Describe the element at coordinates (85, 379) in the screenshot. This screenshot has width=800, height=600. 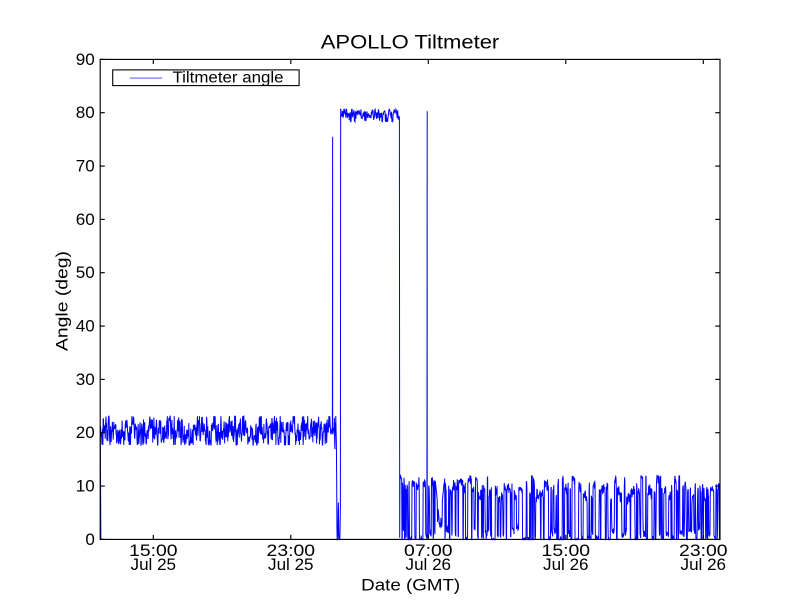
I see `svg-text: 30` at that location.